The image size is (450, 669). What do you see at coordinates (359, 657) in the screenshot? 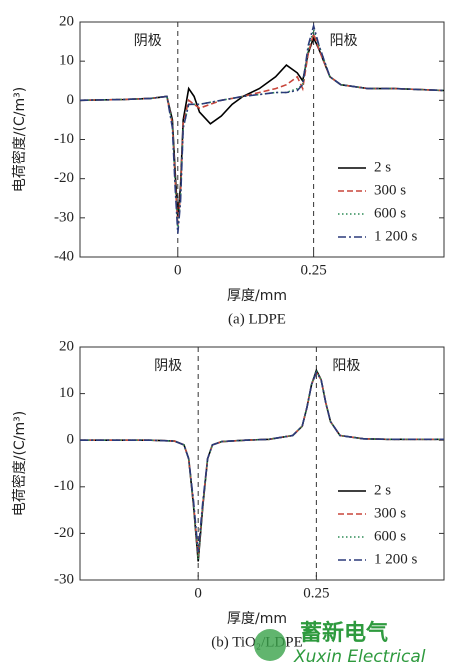
I see `watermark-en: Xuxin Electrical` at bounding box center [359, 657].